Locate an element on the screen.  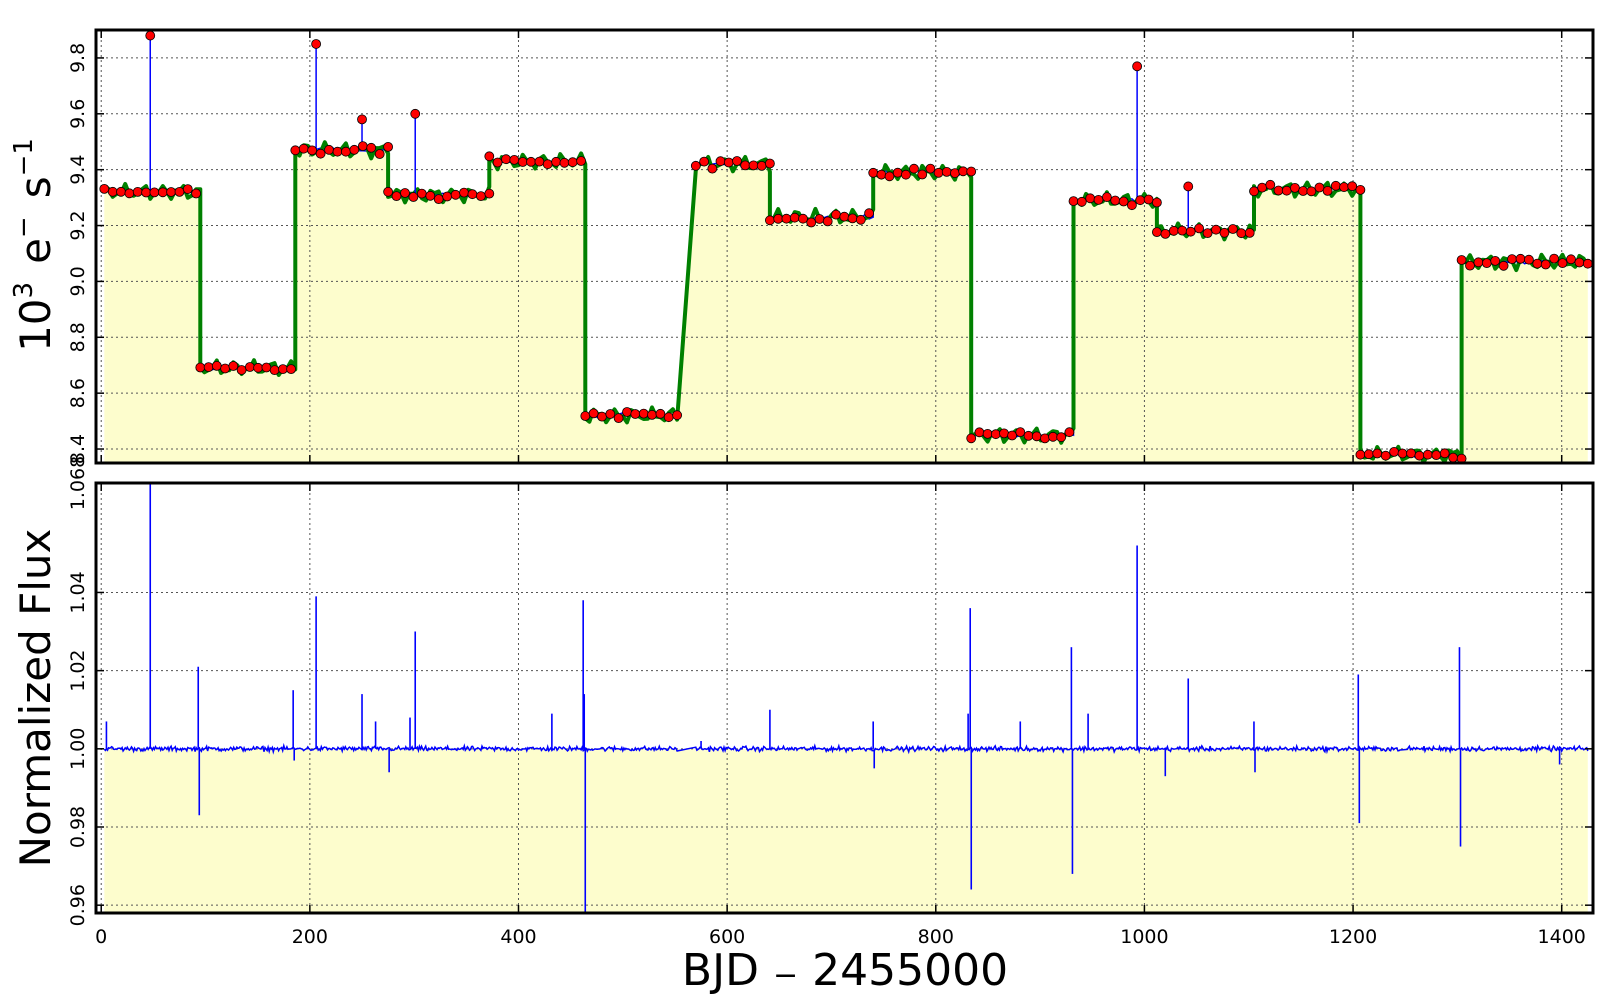
y-tick-label: 9.0 is located at coordinates (78, 281).